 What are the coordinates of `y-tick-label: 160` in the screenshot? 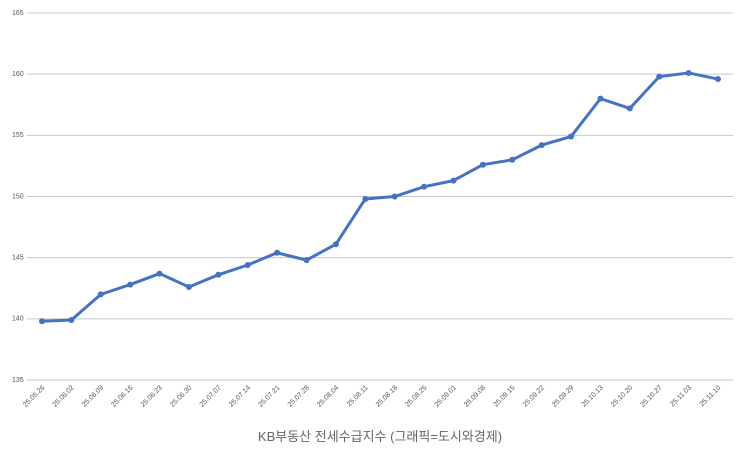 It's located at (18, 74).